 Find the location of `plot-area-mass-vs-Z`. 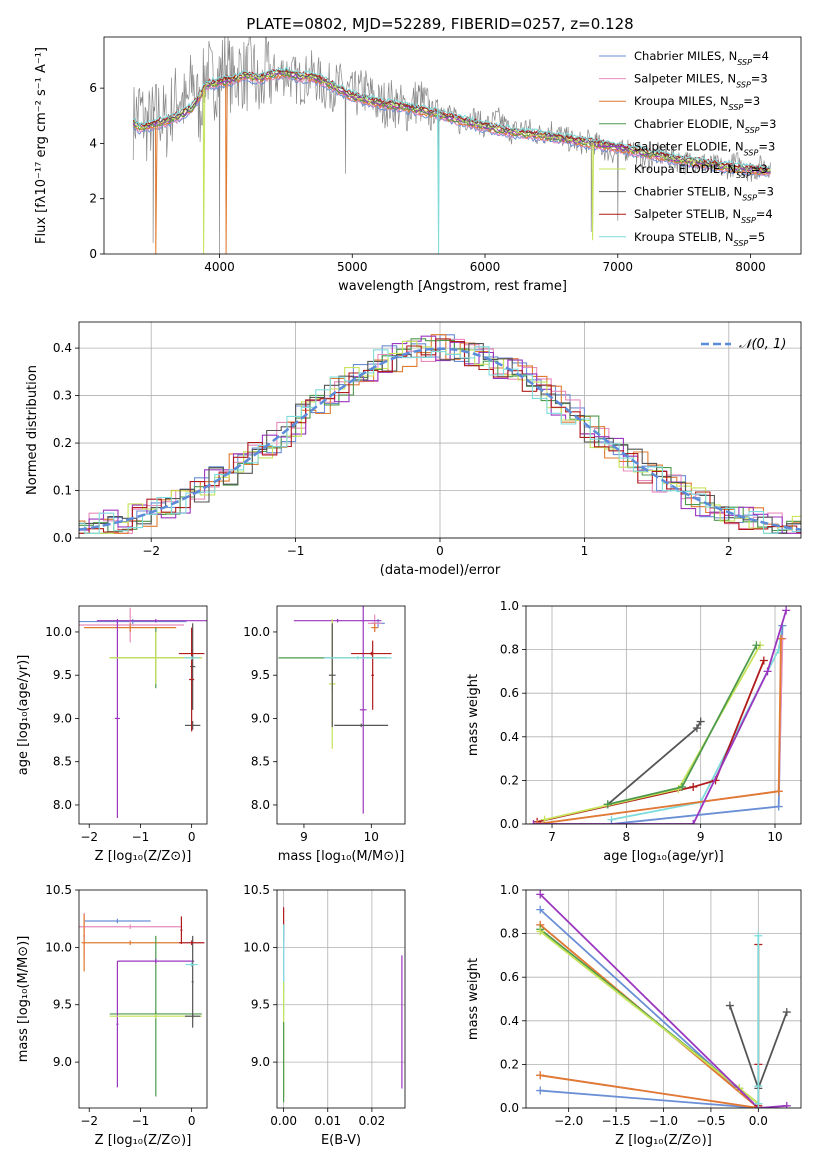

plot-area-mass-vs-Z is located at coordinates (142, 1004).